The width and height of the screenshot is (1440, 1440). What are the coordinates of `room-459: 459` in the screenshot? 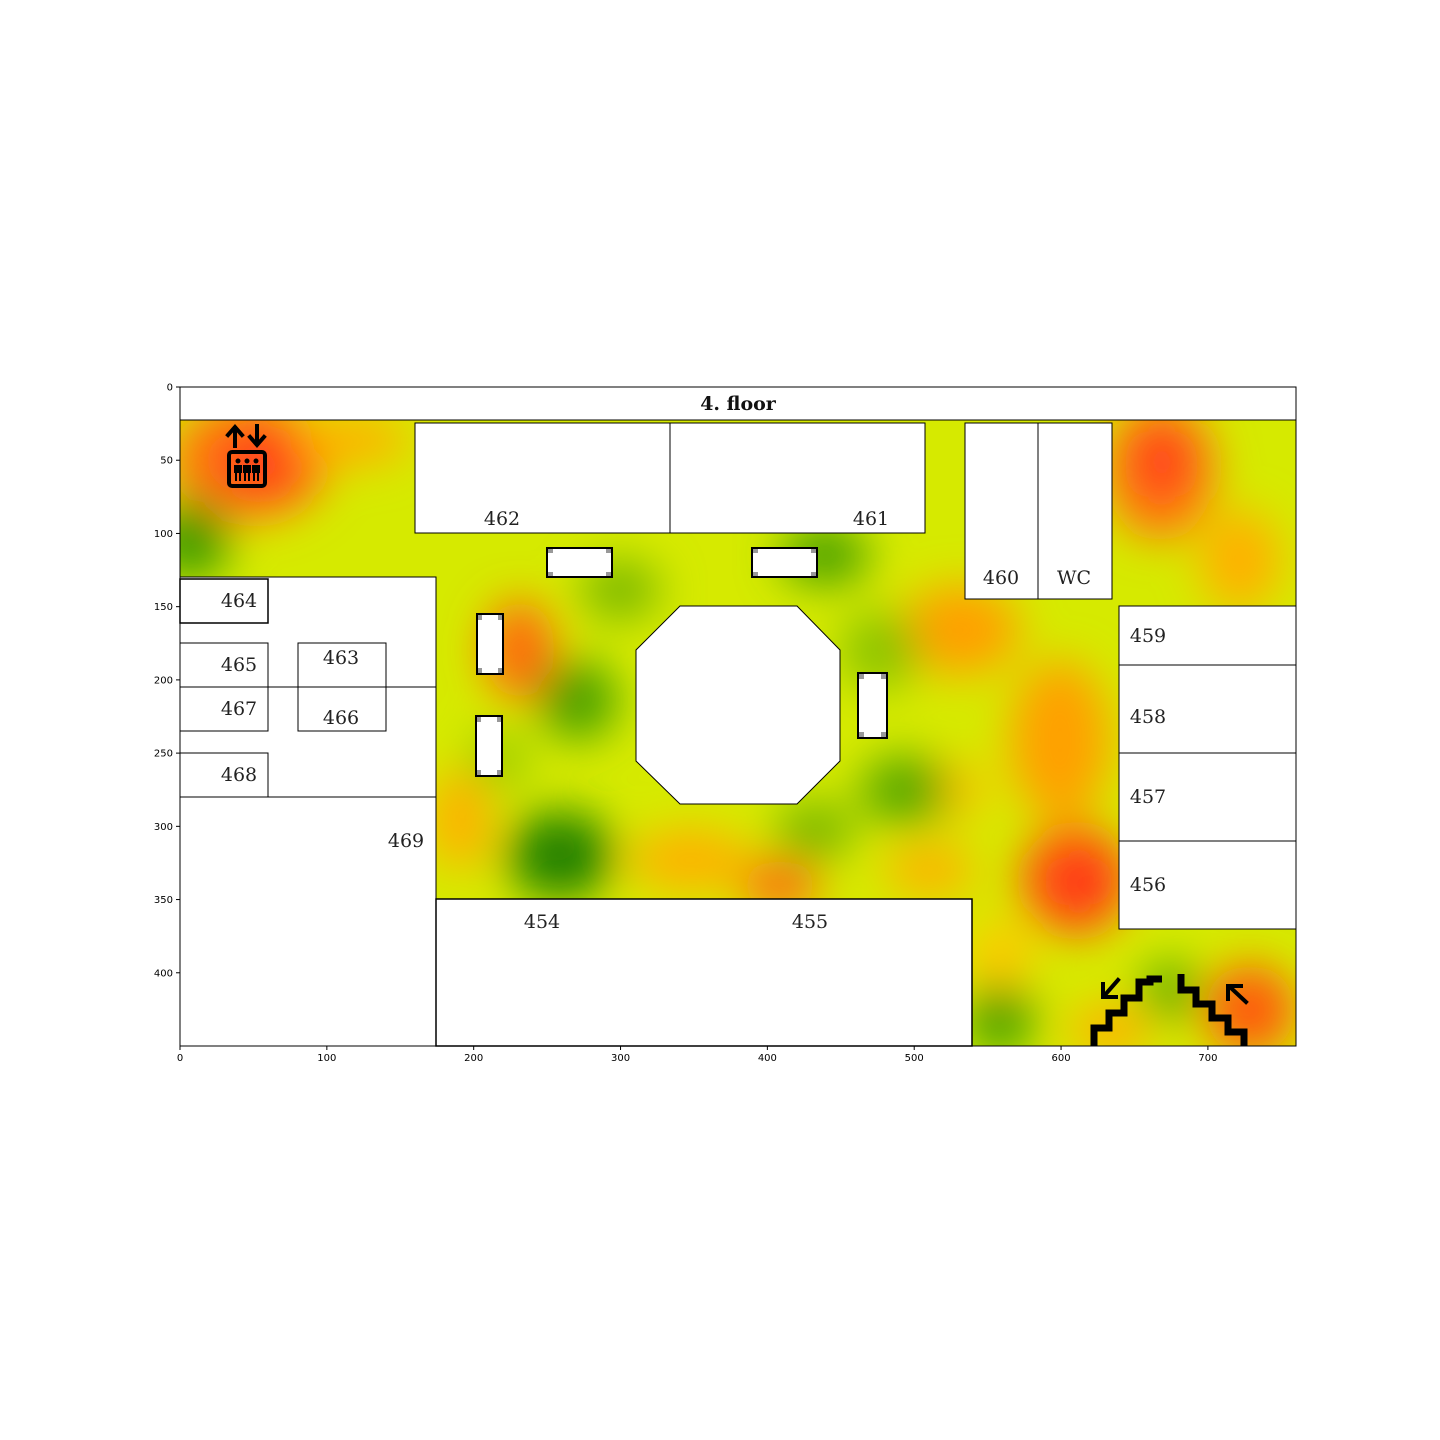 It's located at (1207, 635).